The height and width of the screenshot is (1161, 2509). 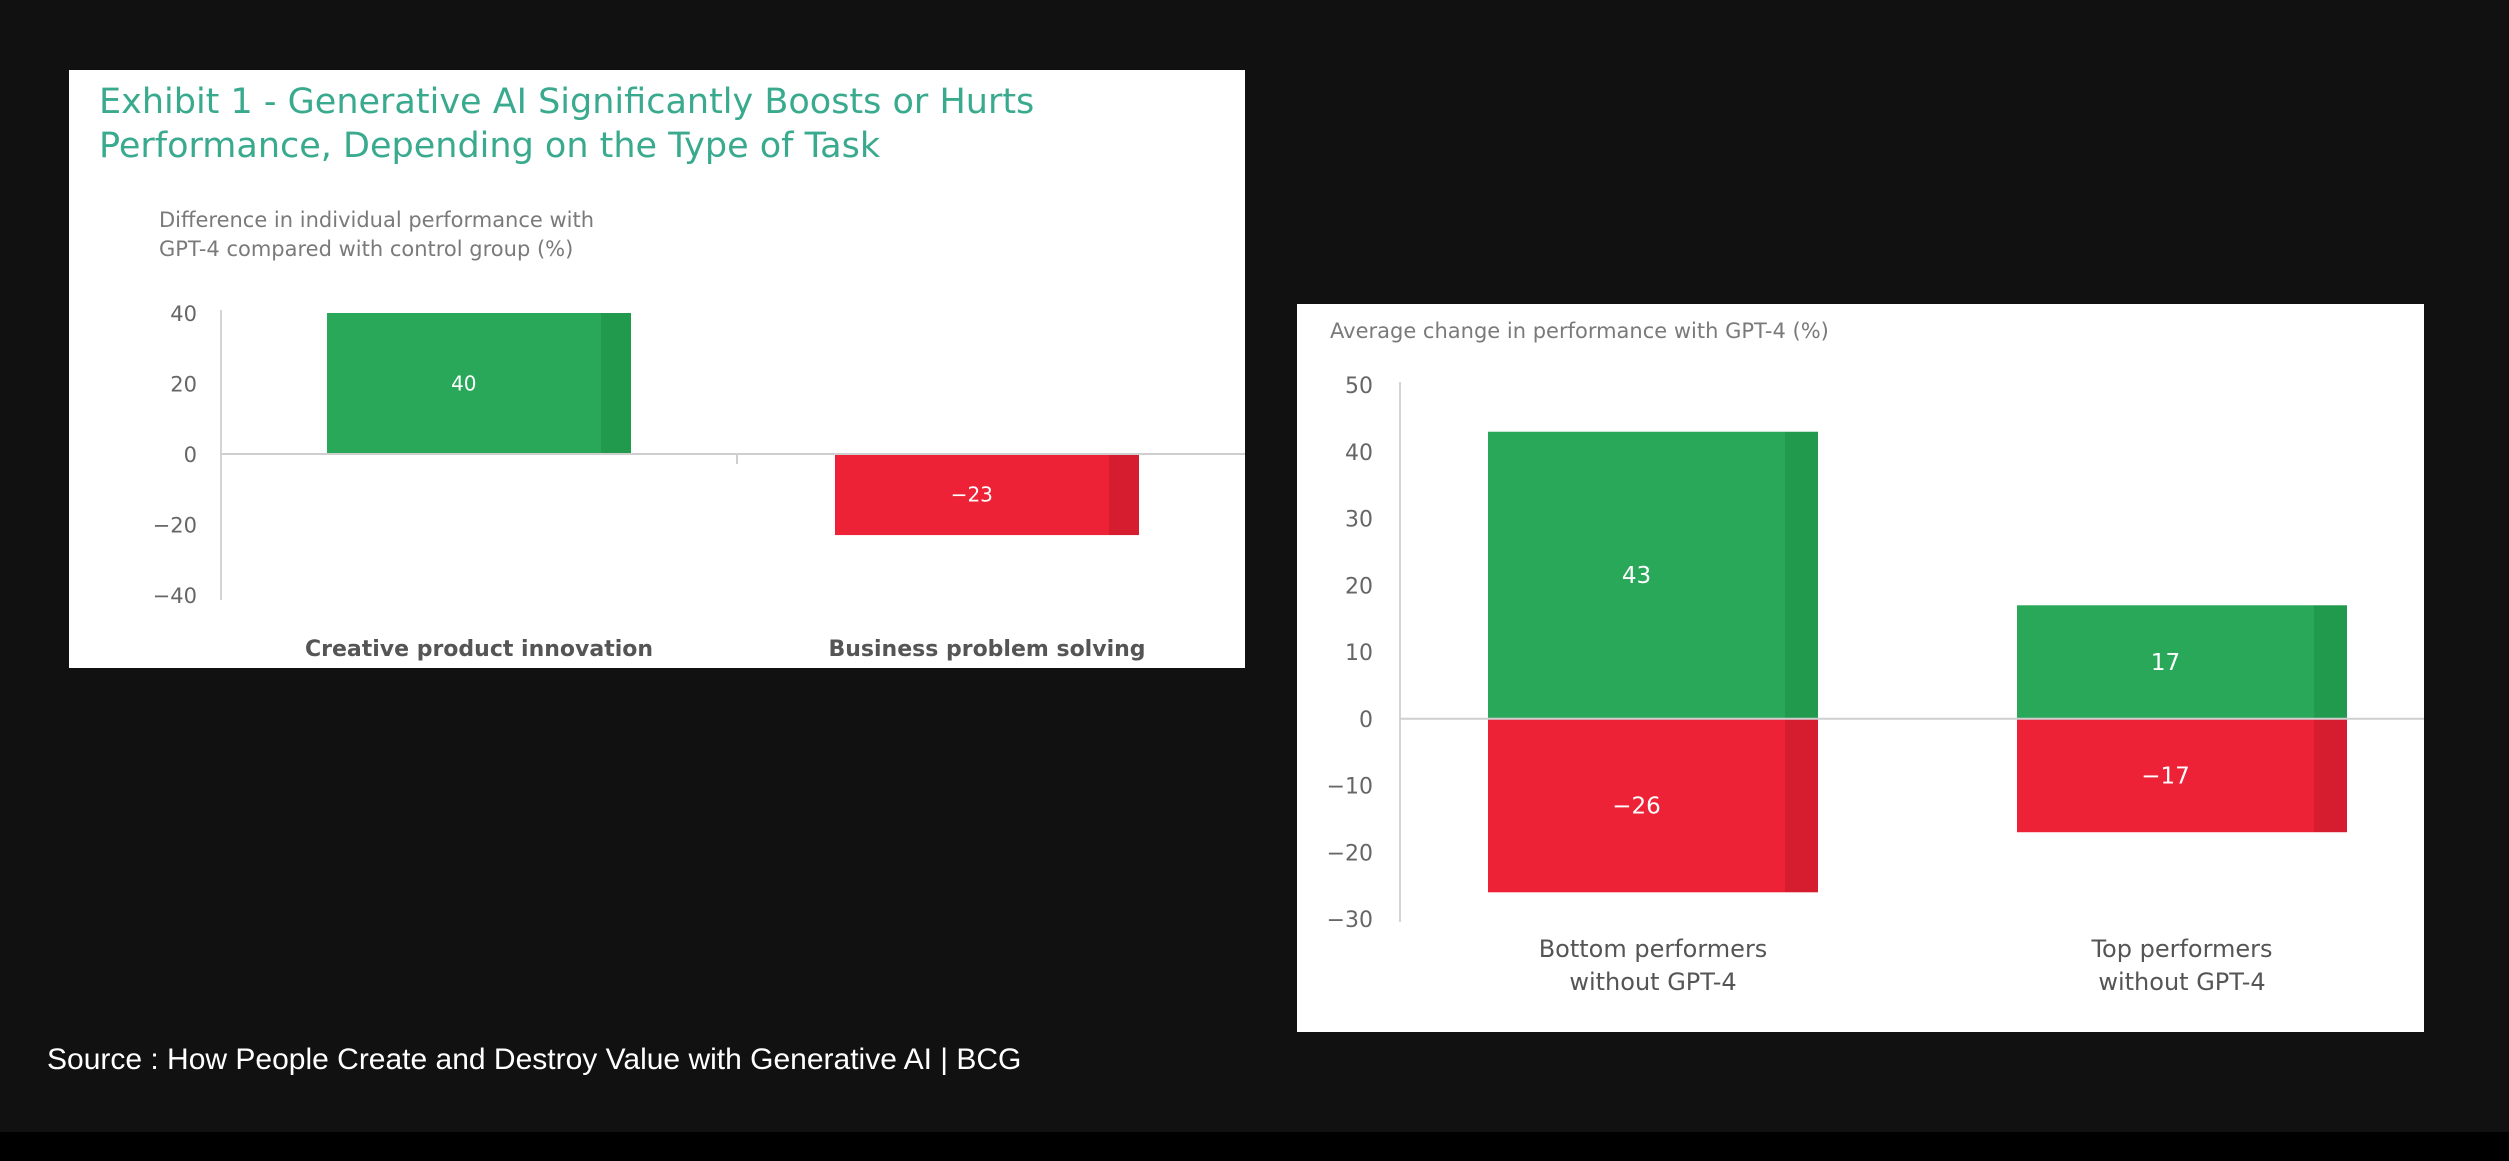 I want to click on y-tick-label: −10, so click(x=1350, y=787).